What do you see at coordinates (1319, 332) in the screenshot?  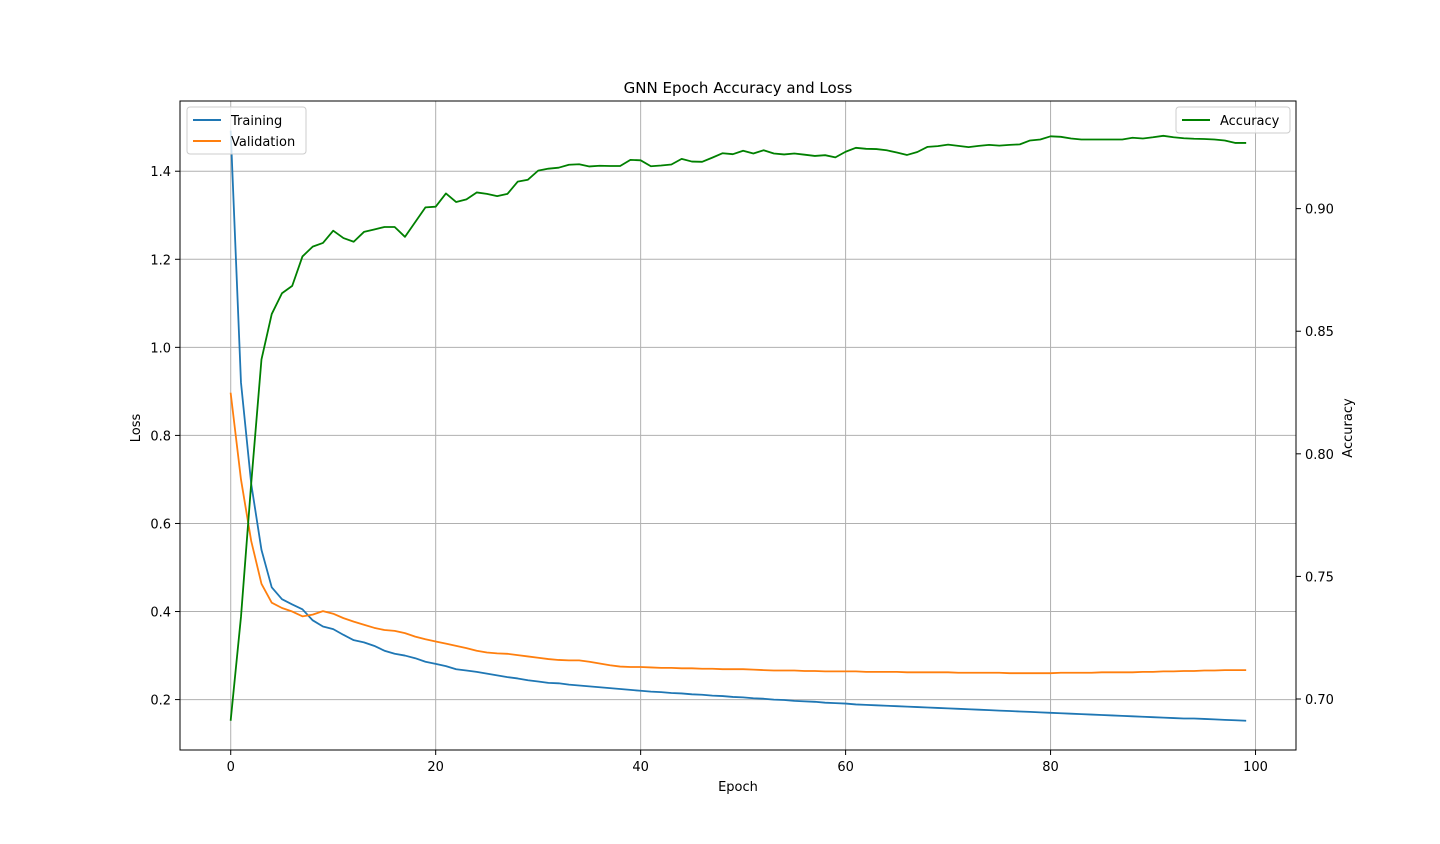 I see `right-y-tick-label-0.85: 0.85` at bounding box center [1319, 332].